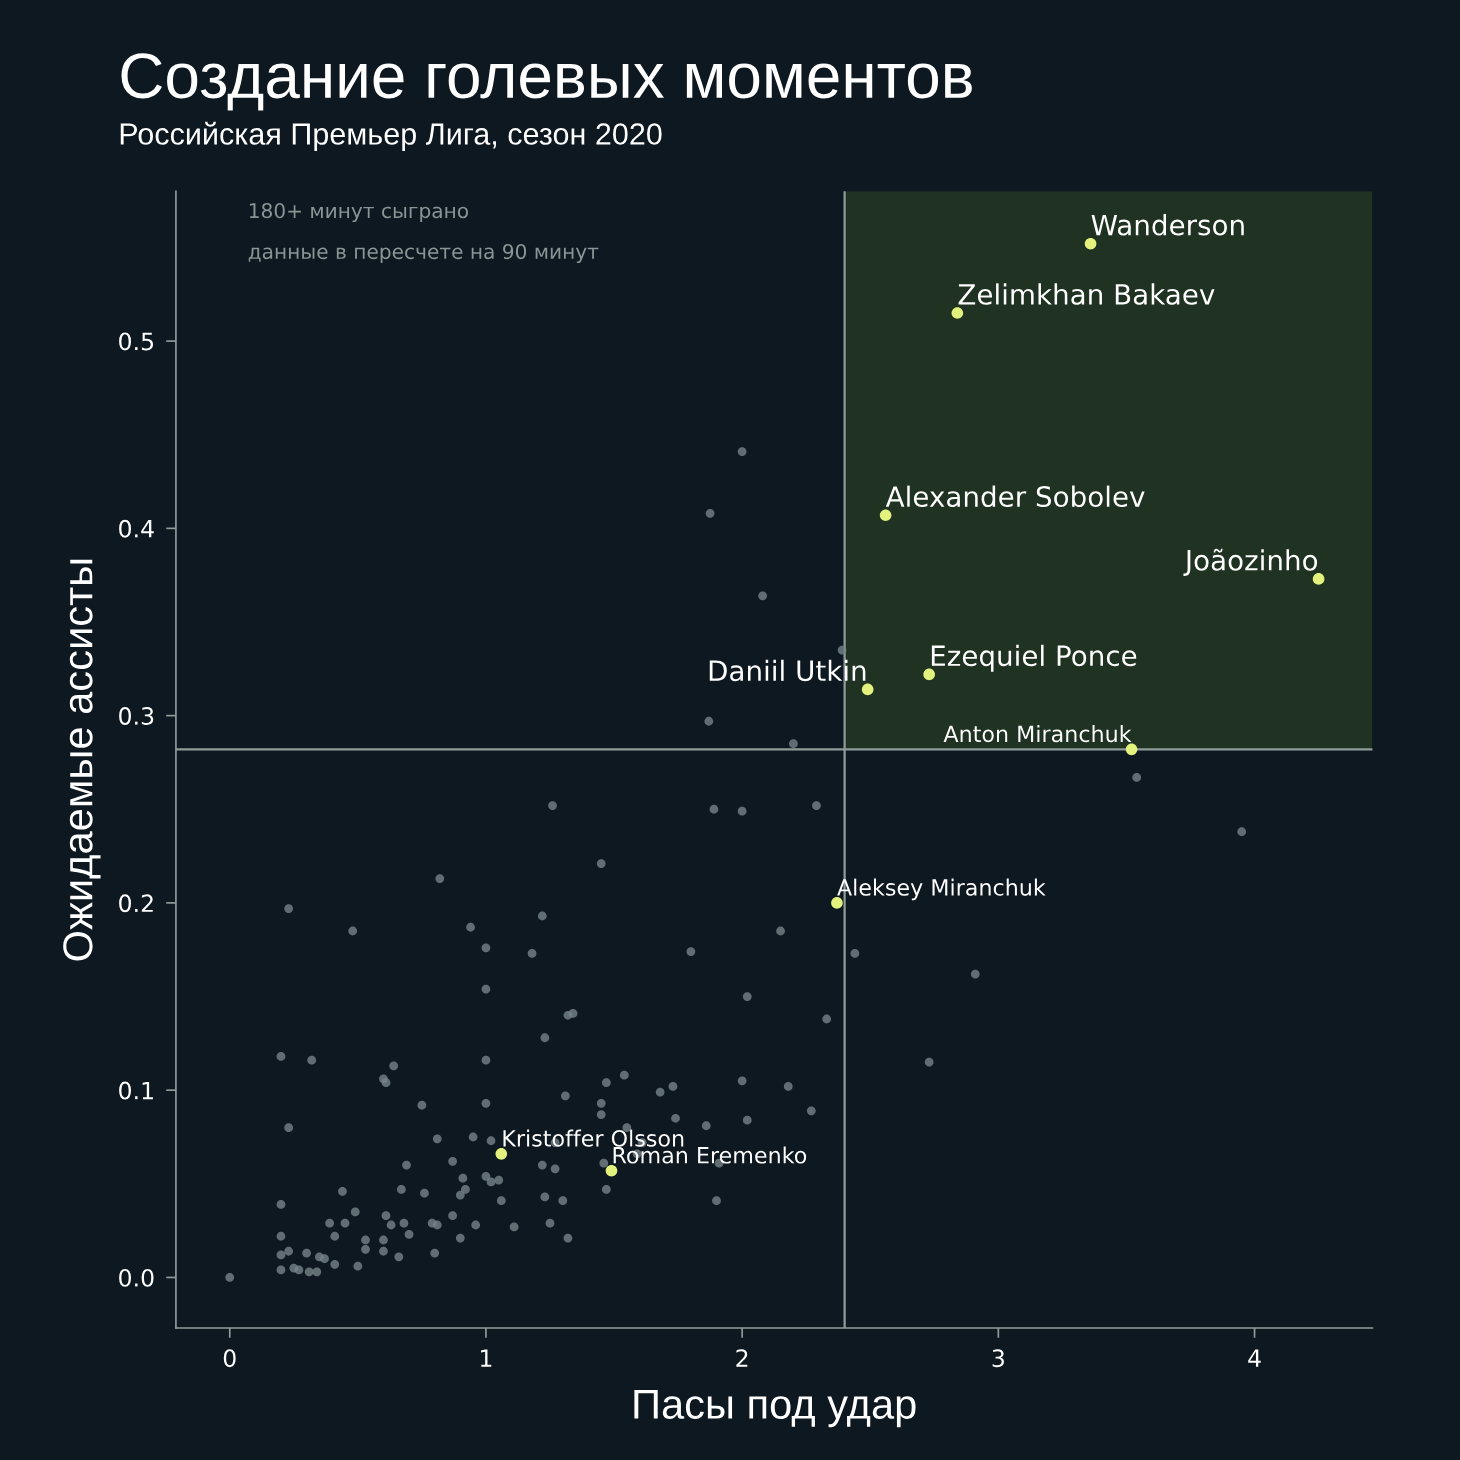  I want to click on annotation: Wanderson, so click(1167, 225).